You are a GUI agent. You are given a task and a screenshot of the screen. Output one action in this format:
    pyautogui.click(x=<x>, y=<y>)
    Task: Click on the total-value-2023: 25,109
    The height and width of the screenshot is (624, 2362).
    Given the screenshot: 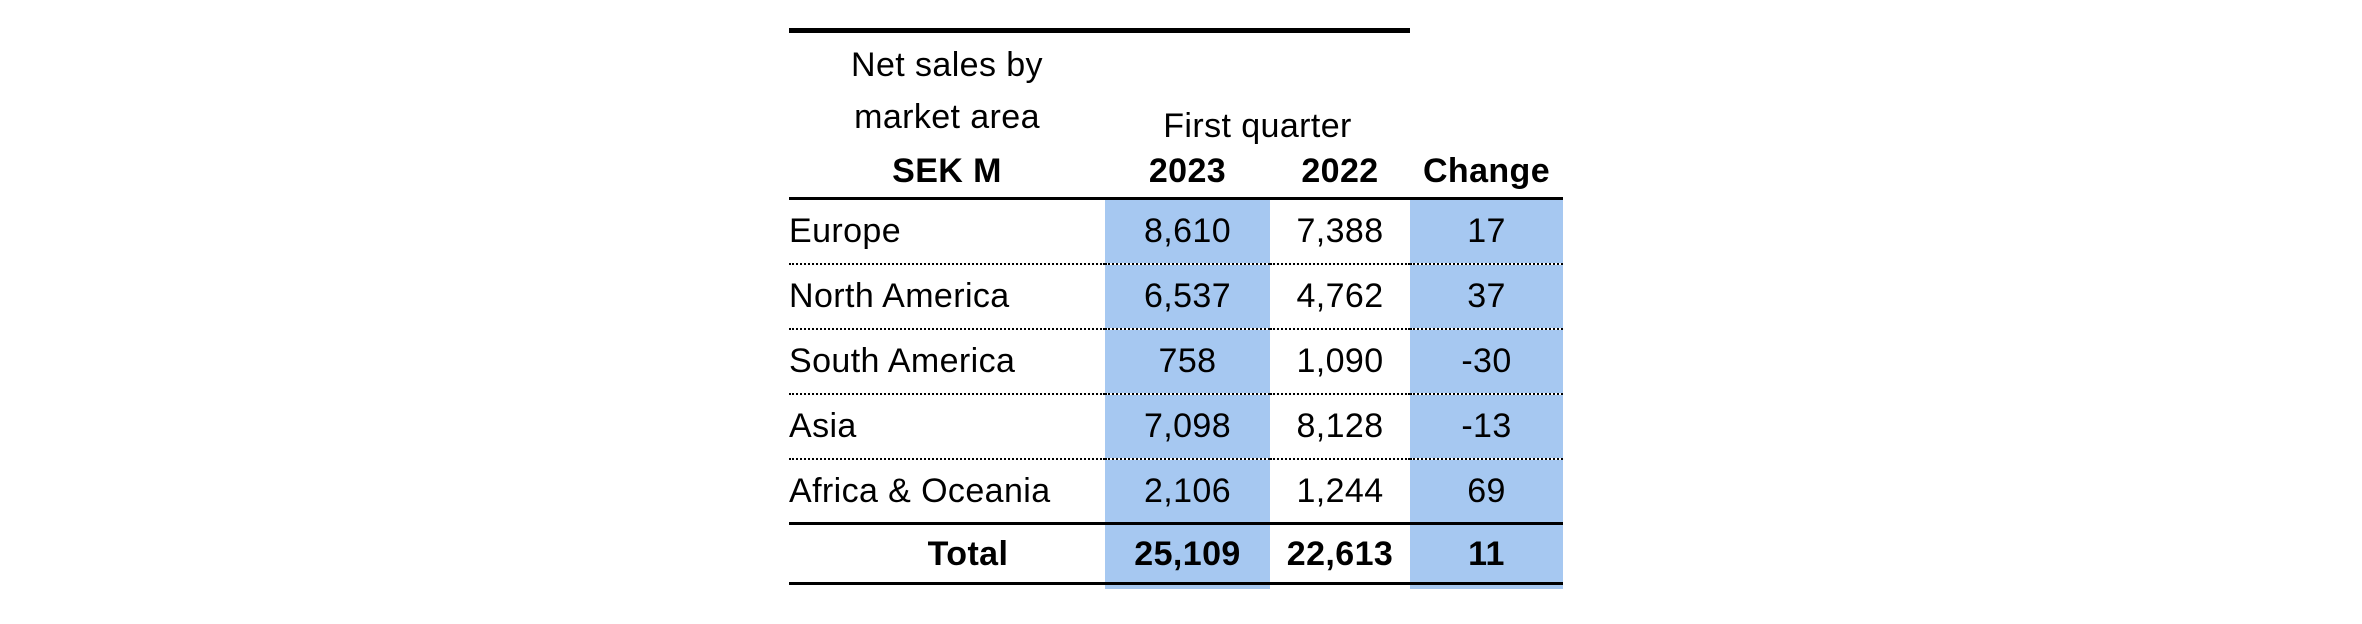 What is the action you would take?
    pyautogui.click(x=1187, y=554)
    